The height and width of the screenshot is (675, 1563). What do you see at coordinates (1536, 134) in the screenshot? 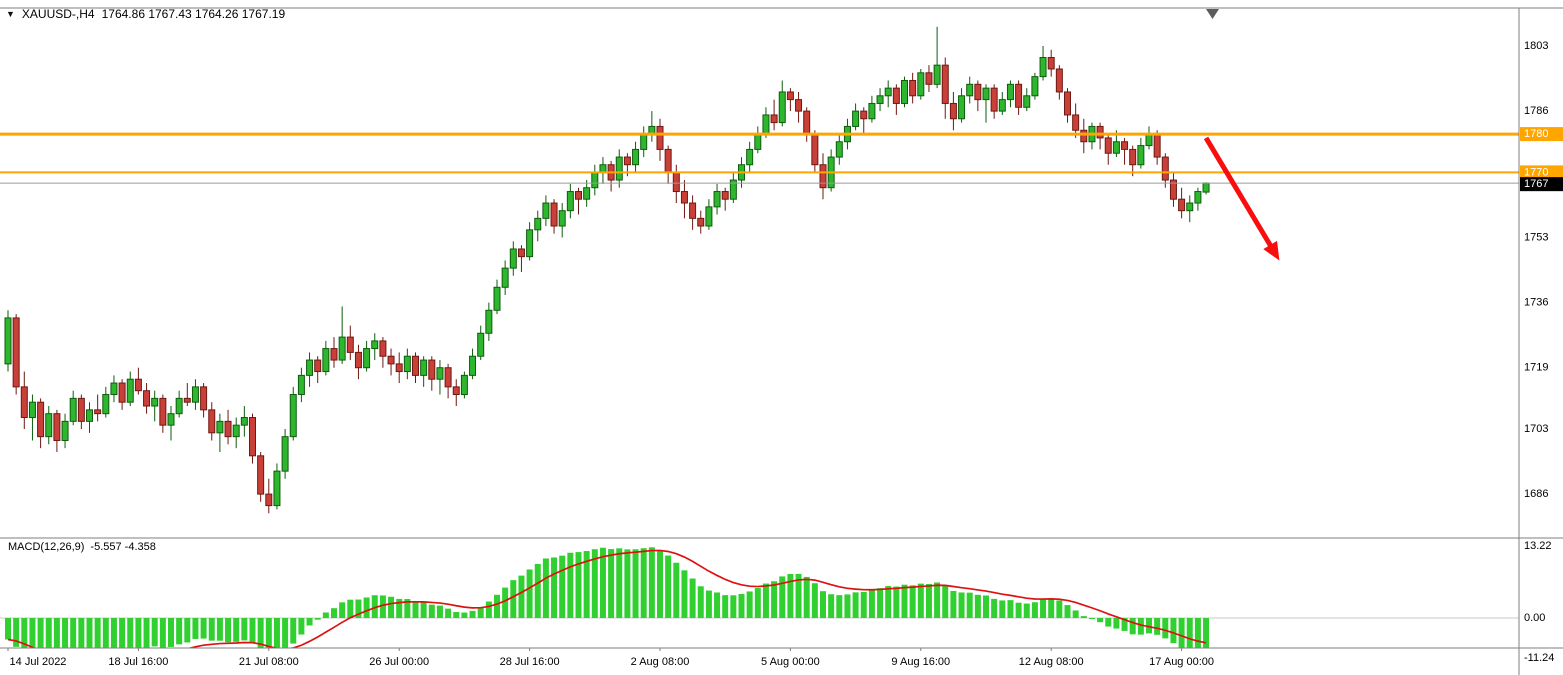
I see `svg-text: 1780` at bounding box center [1536, 134].